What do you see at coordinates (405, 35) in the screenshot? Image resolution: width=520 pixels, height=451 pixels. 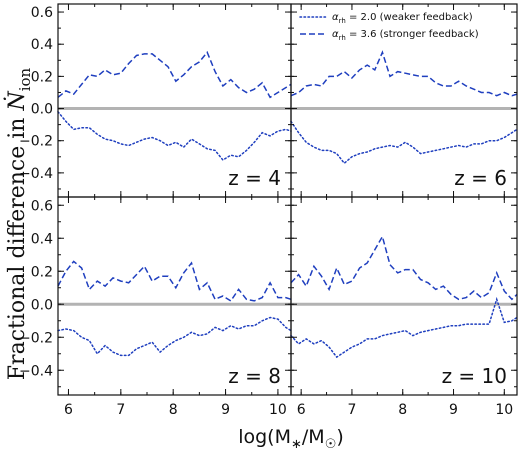 I see `legend-entry-label: αrh = 3.6 (stronger feedback)` at bounding box center [405, 35].